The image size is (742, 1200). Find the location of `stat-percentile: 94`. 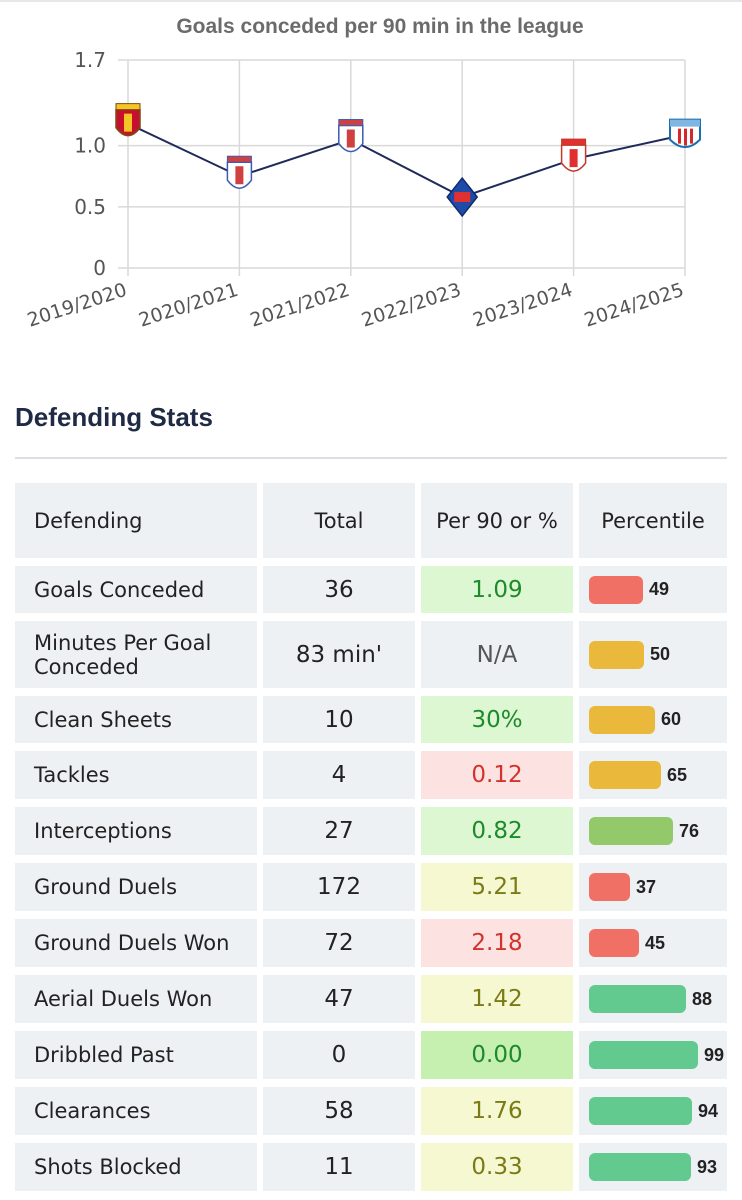

stat-percentile: 94 is located at coordinates (653, 1111).